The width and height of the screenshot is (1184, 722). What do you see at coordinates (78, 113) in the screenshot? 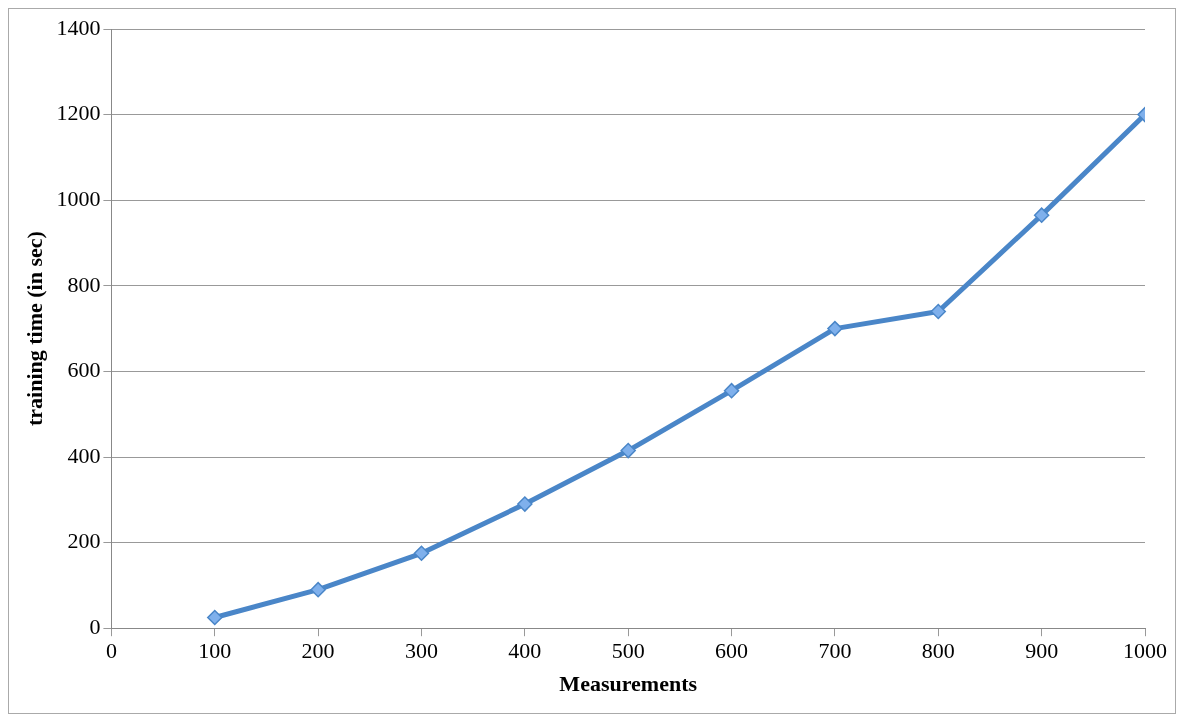
I see `y-tick-label: 1200` at bounding box center [78, 113].